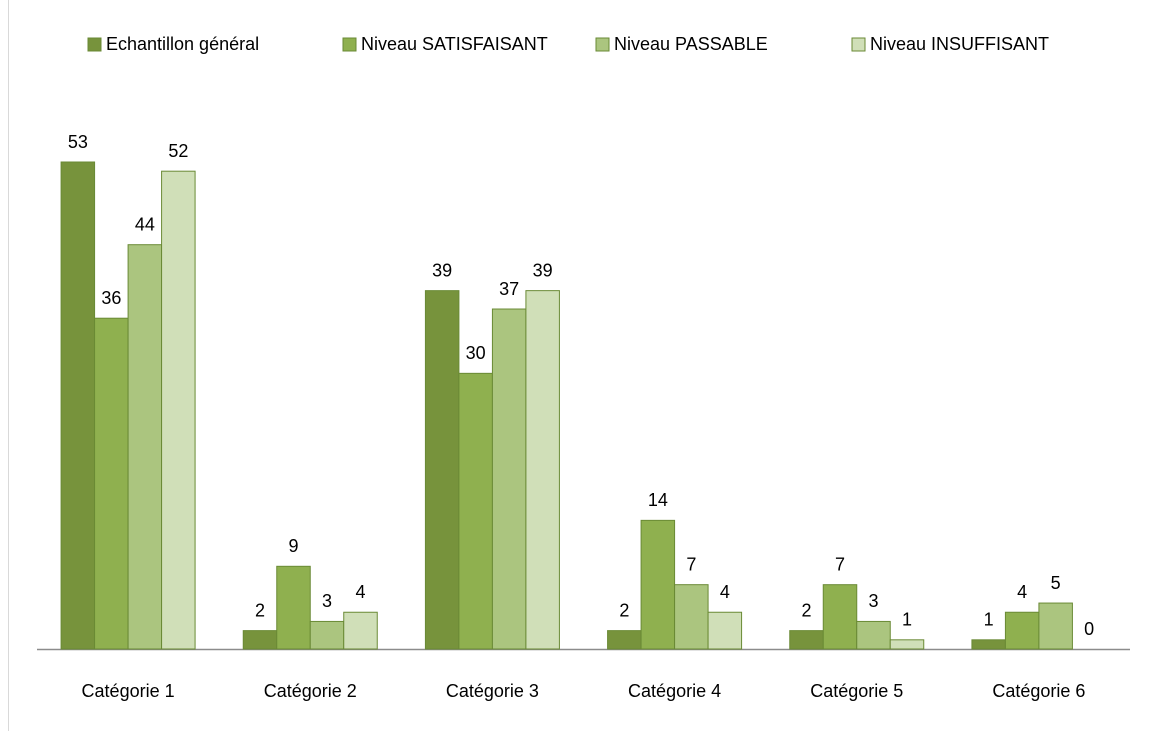 The image size is (1157, 731). Describe the element at coordinates (1038, 691) in the screenshot. I see `x-tick-label: Catégorie 6` at that location.